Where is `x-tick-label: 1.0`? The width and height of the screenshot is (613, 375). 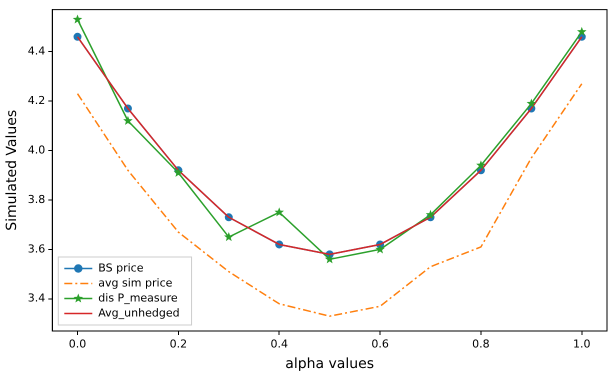
x-tick-label: 1.0 is located at coordinates (582, 343).